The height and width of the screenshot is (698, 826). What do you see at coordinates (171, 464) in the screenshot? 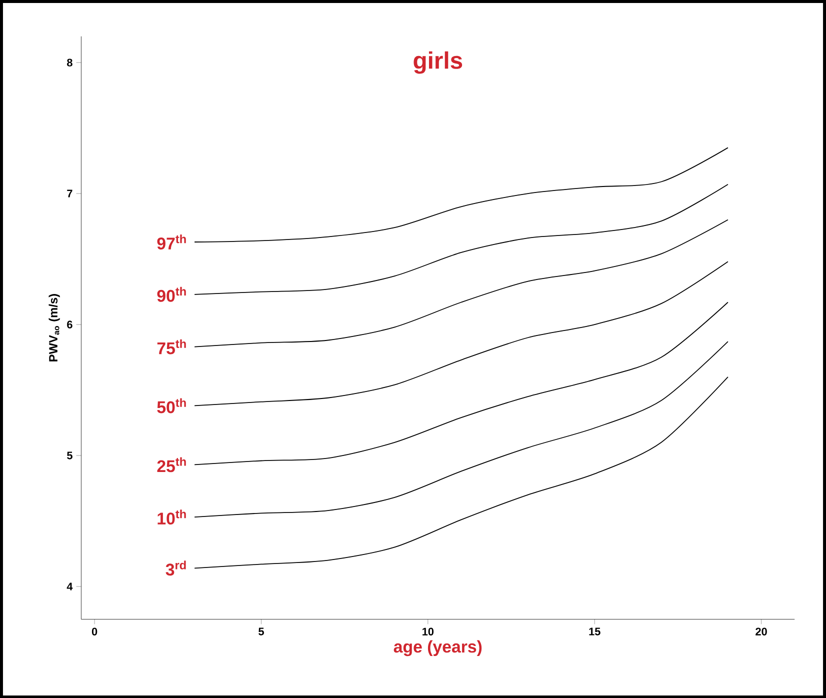
I see `series-label: 25$^{th}$` at bounding box center [171, 464].